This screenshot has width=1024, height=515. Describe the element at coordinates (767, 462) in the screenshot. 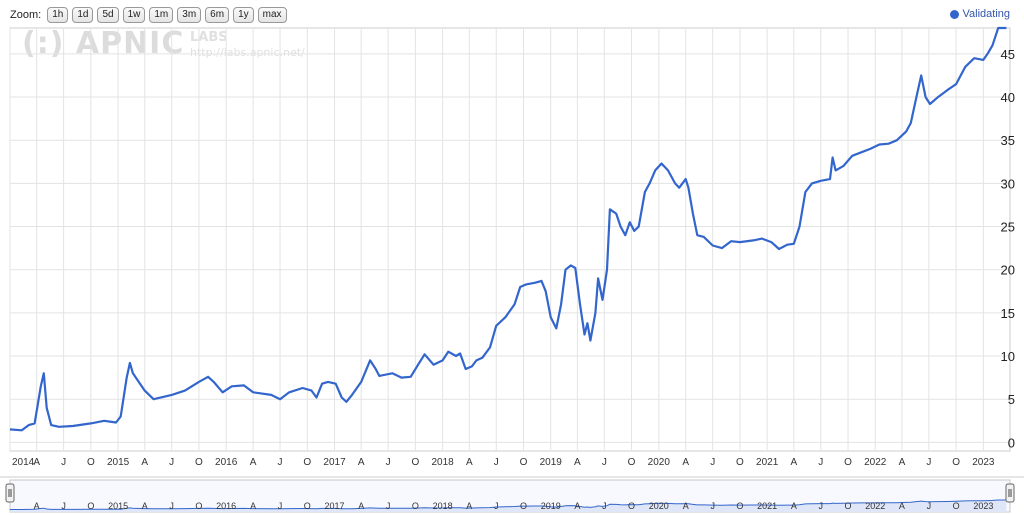

I see `x-tick-label: 2021` at that location.